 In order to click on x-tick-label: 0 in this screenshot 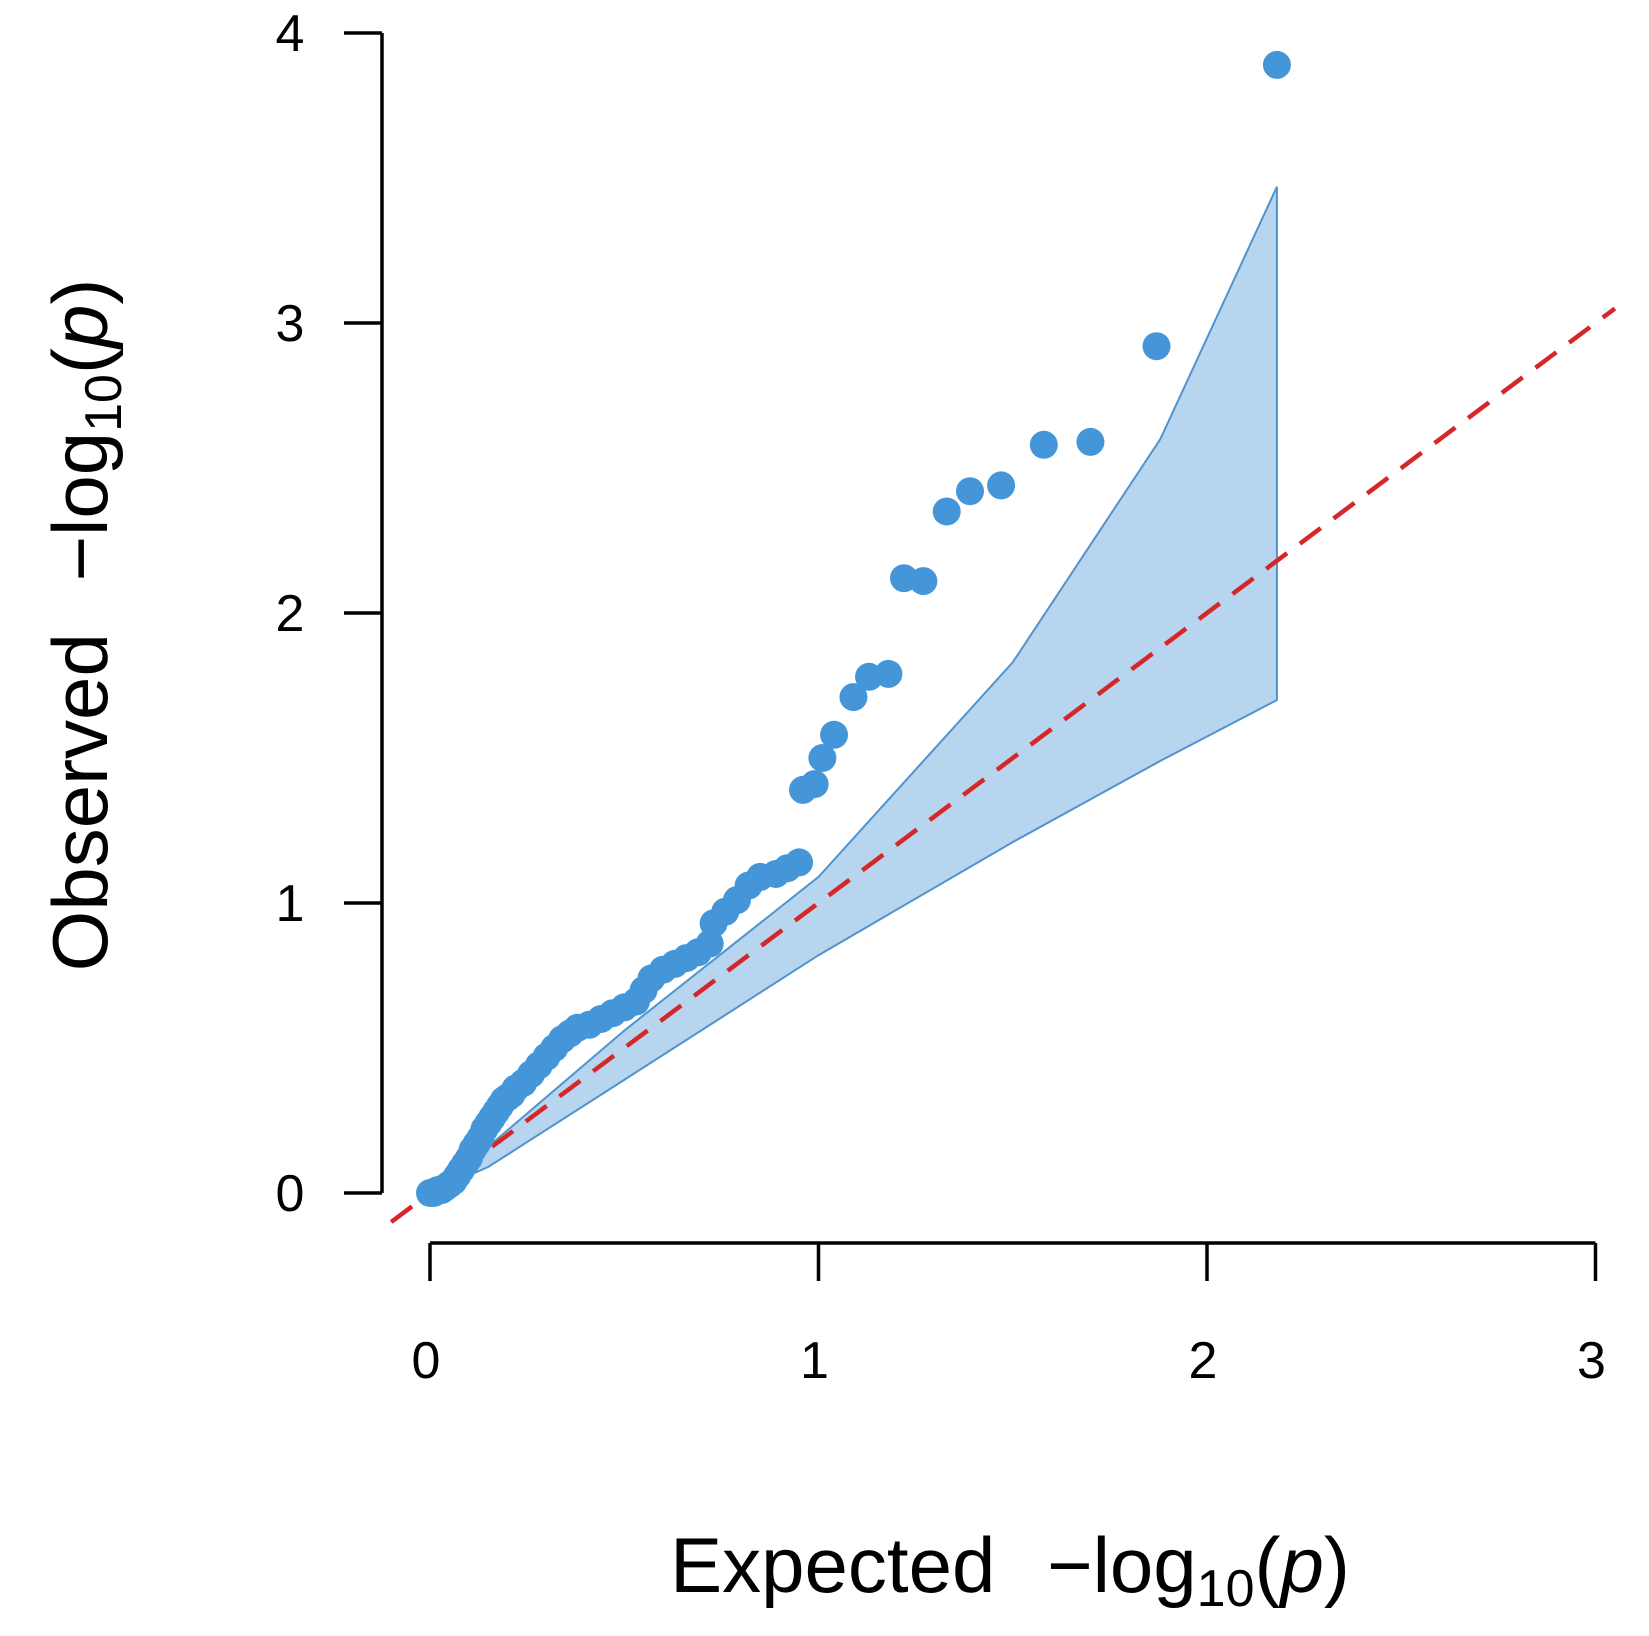, I will do `click(426, 1361)`.